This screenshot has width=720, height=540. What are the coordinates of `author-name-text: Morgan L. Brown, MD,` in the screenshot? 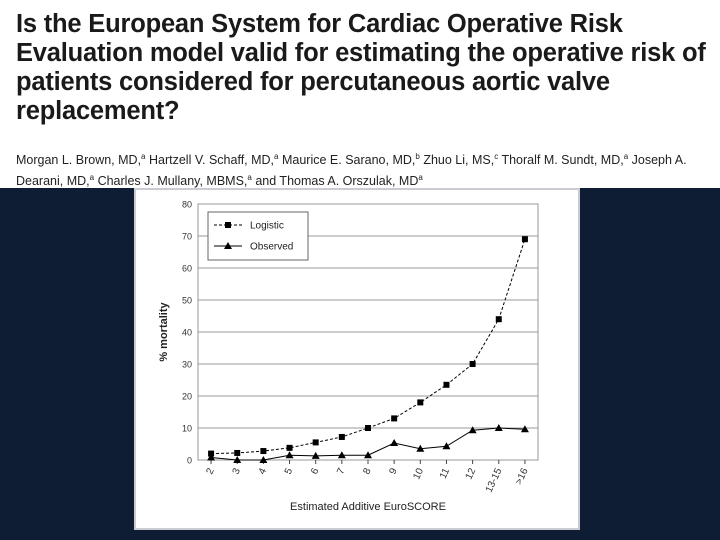 It's located at (79, 160).